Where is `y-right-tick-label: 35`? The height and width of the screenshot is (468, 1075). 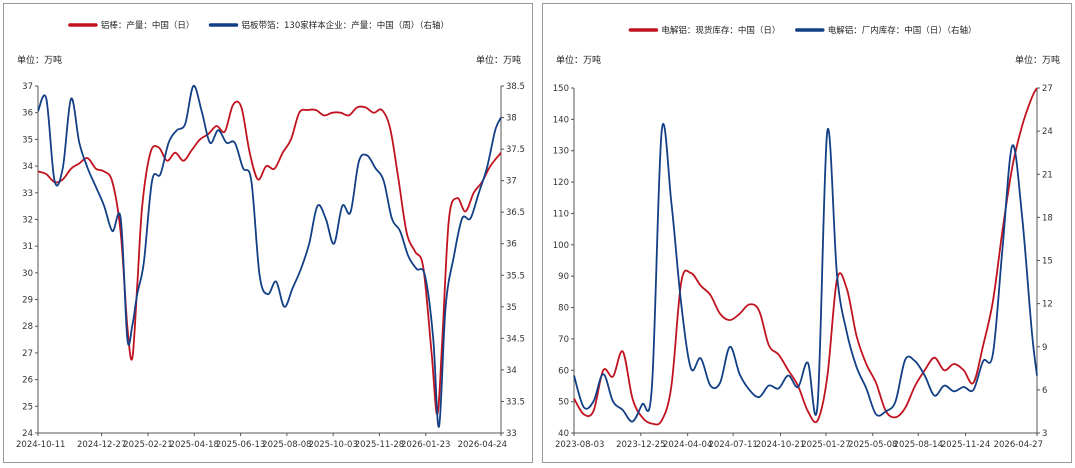
y-right-tick-label: 35 is located at coordinates (511, 308).